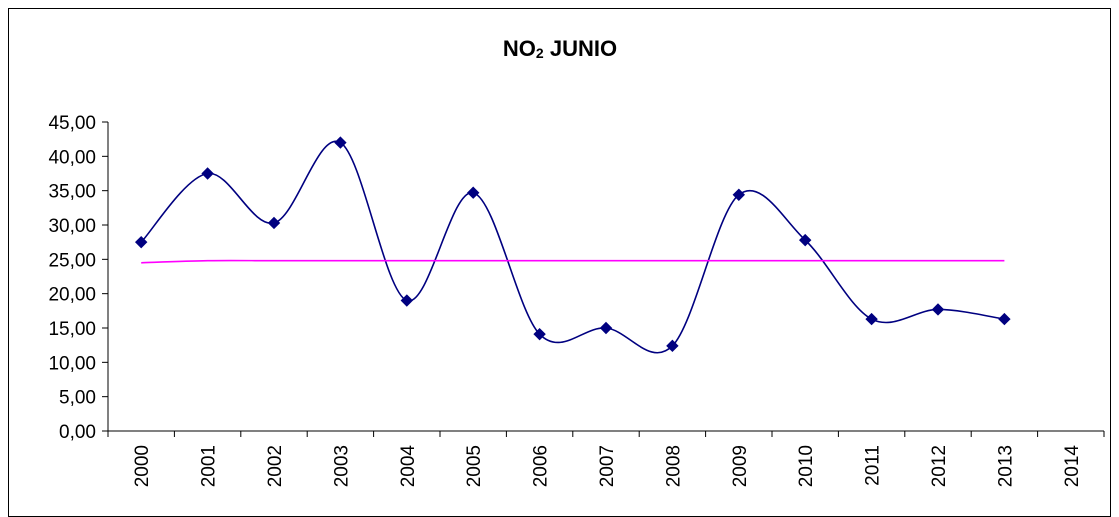  What do you see at coordinates (72, 157) in the screenshot?
I see `y-tick-label: 40,00` at bounding box center [72, 157].